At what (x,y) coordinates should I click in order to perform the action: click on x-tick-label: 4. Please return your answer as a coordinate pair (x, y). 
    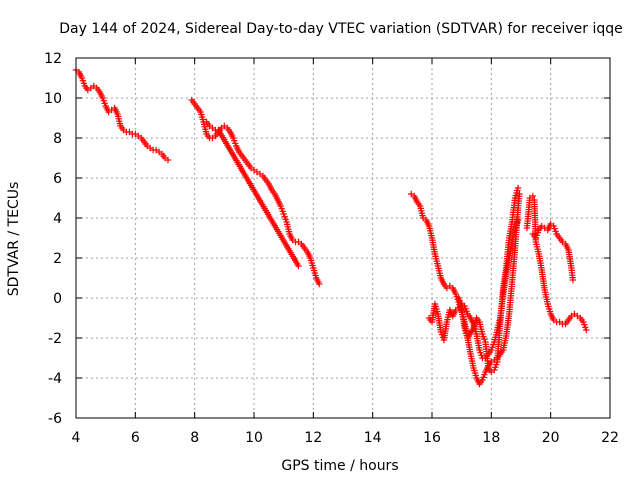
    Looking at the image, I should click on (76, 438).